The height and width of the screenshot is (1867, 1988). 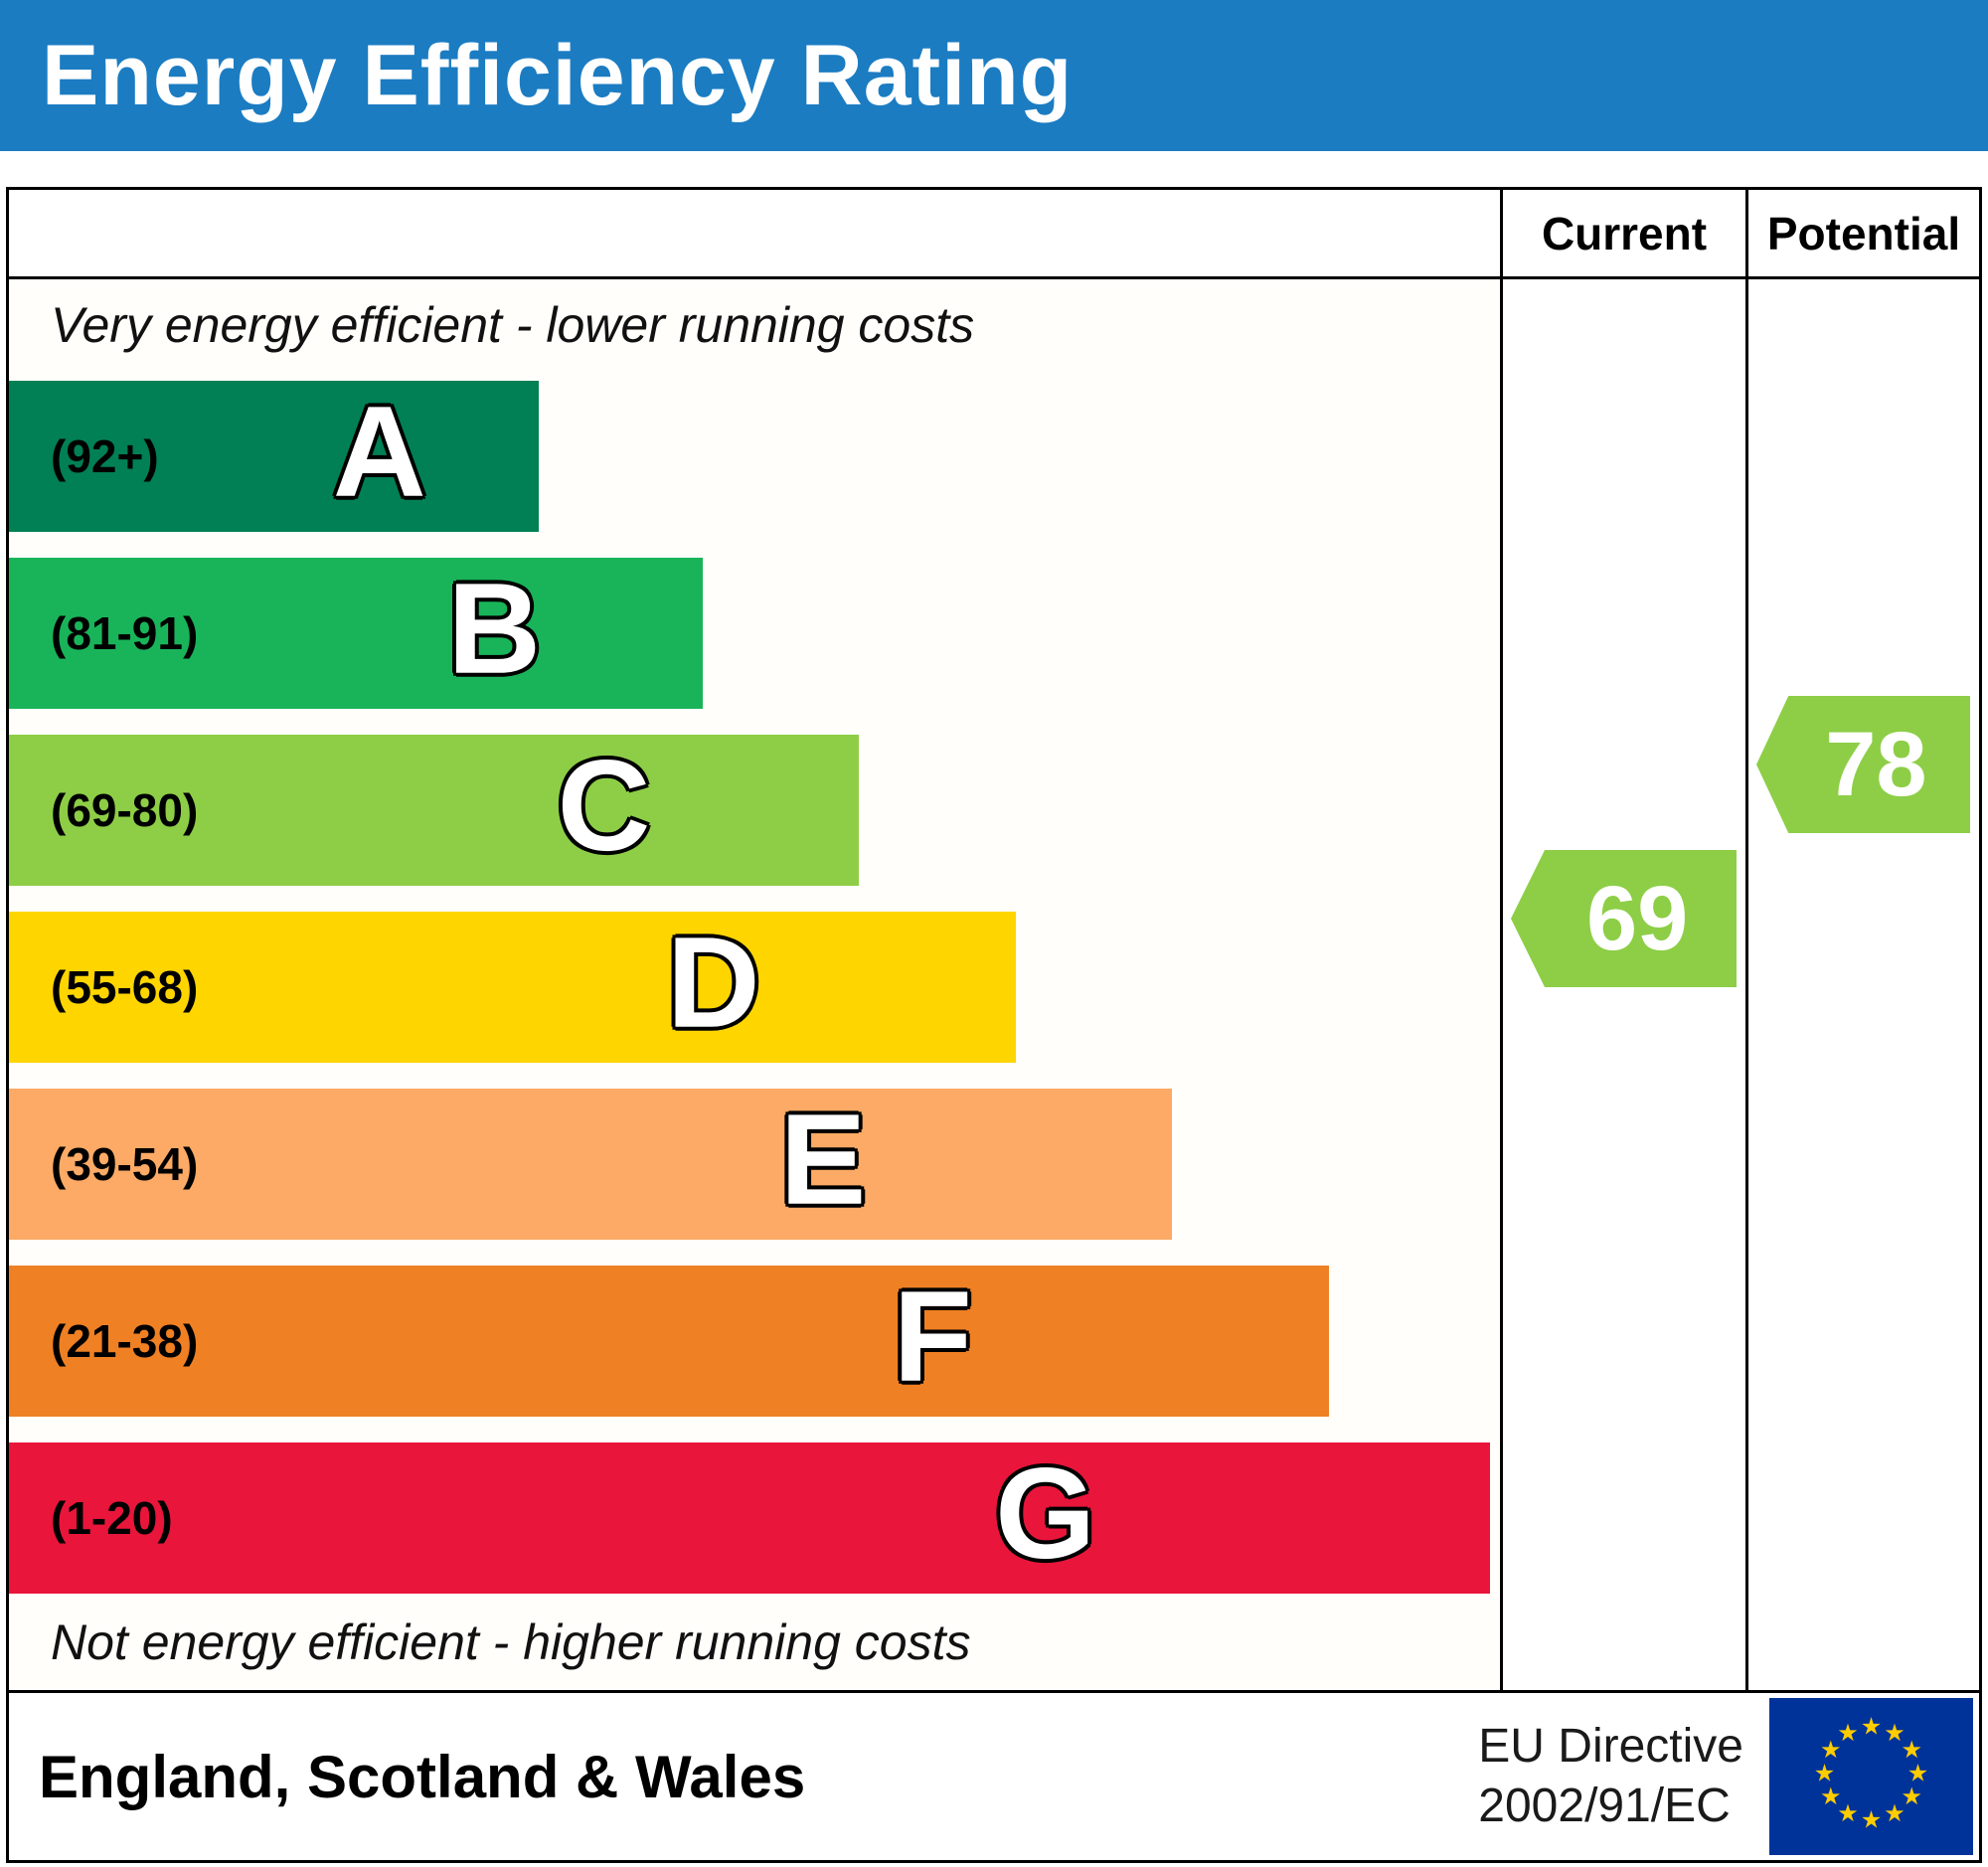 What do you see at coordinates (604, 805) in the screenshot?
I see `band-c-letter: C` at bounding box center [604, 805].